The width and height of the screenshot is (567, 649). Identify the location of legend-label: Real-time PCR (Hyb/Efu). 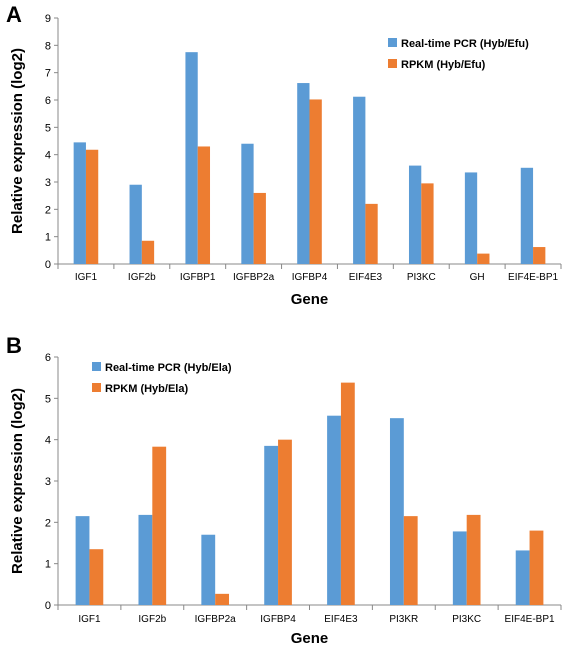
(465, 44).